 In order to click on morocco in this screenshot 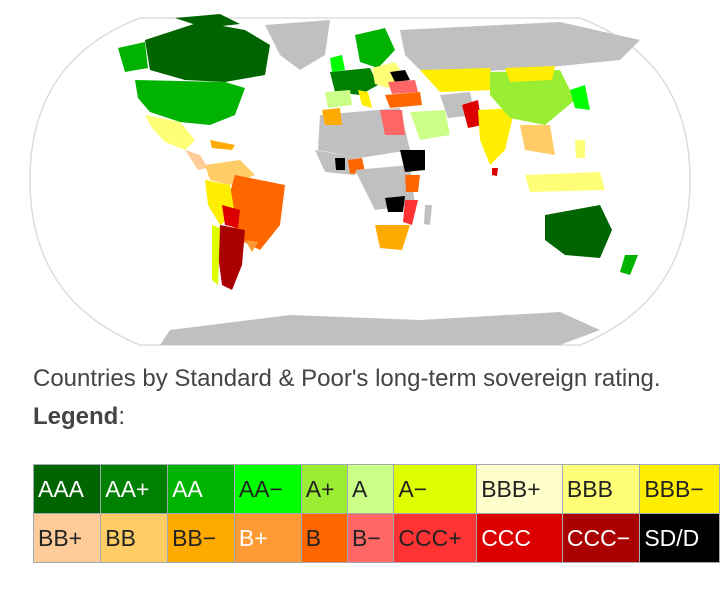, I will do `click(332, 116)`.